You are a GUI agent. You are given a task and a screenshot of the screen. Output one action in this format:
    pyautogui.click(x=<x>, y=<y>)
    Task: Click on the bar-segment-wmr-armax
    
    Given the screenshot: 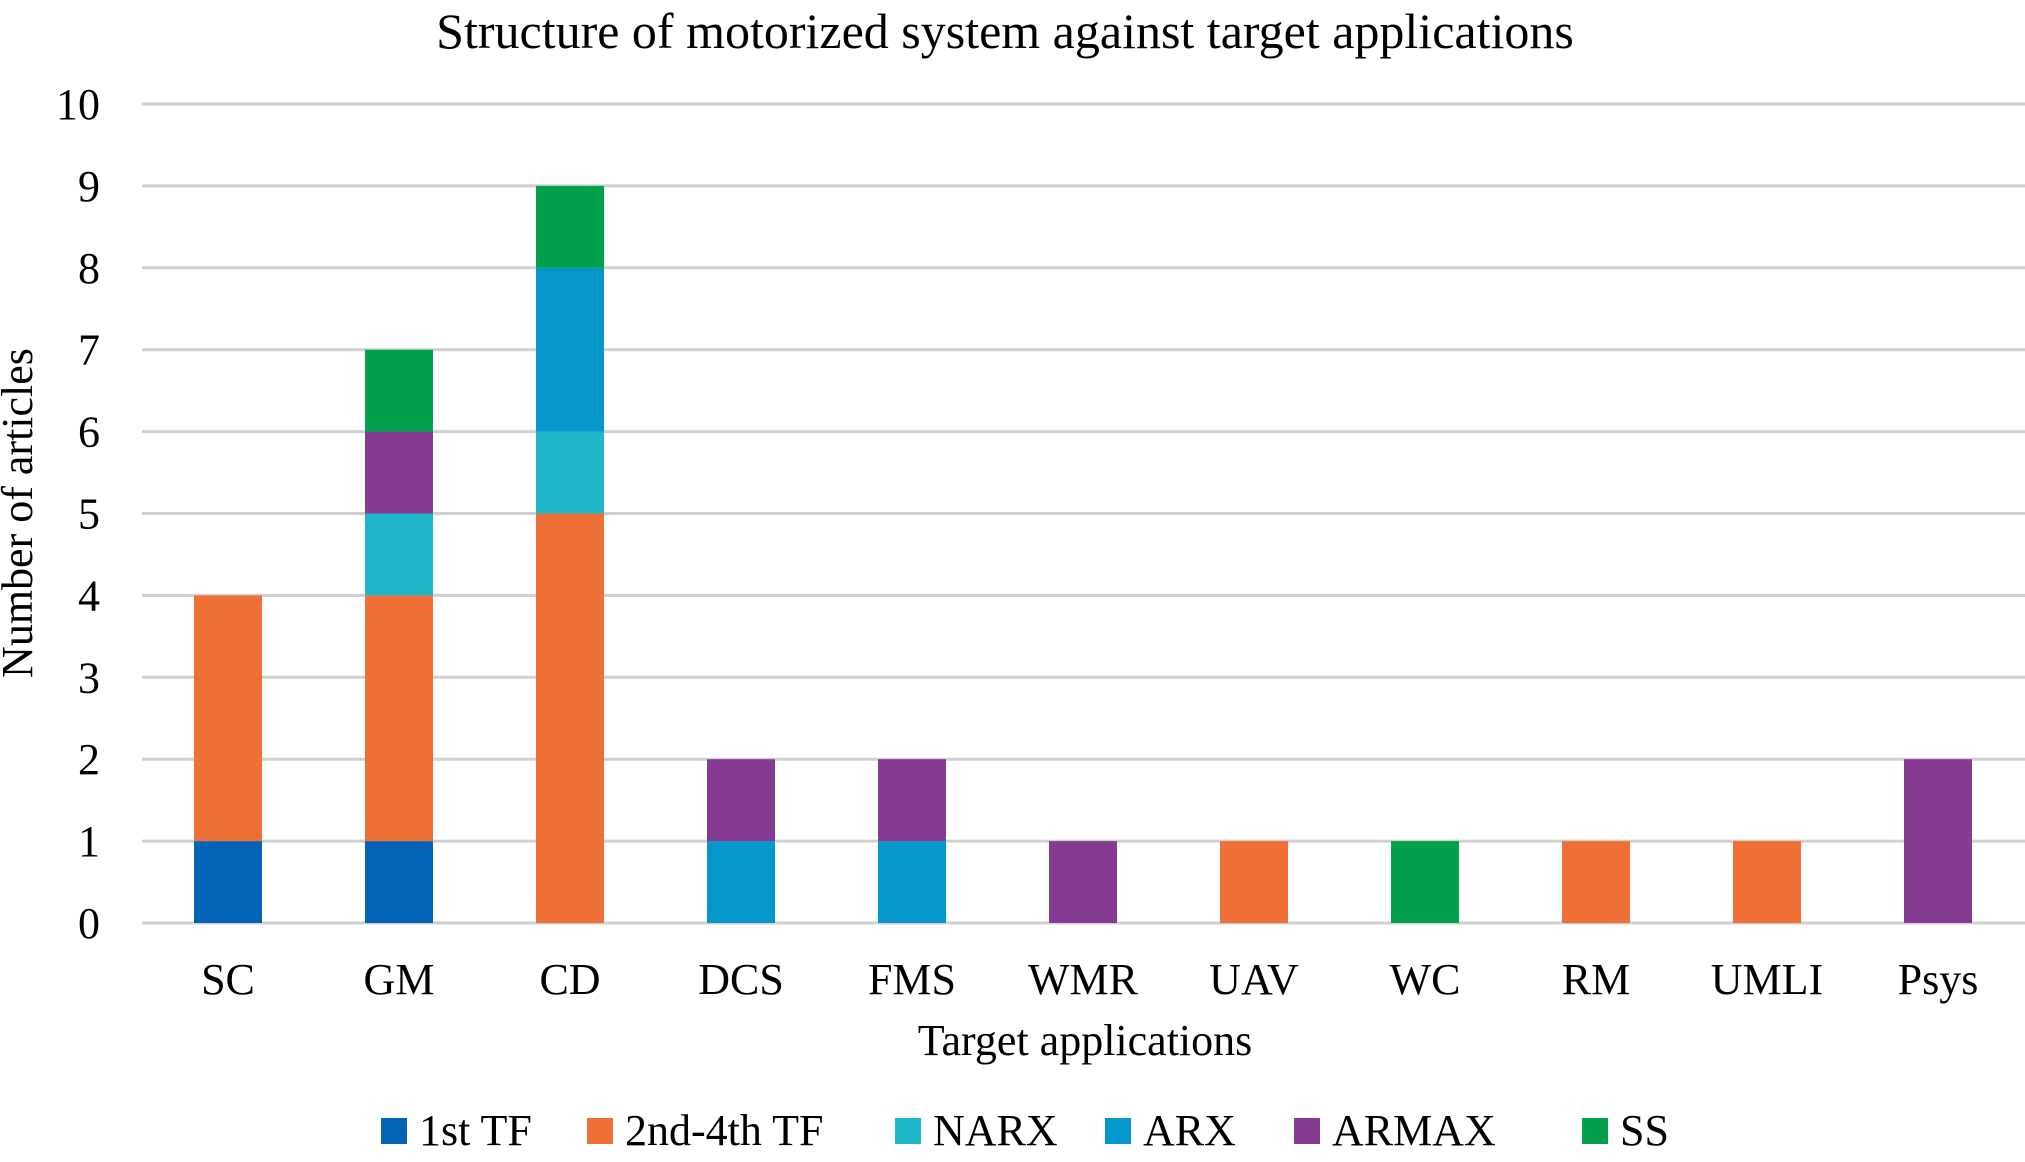 What is the action you would take?
    pyautogui.click(x=1083, y=882)
    